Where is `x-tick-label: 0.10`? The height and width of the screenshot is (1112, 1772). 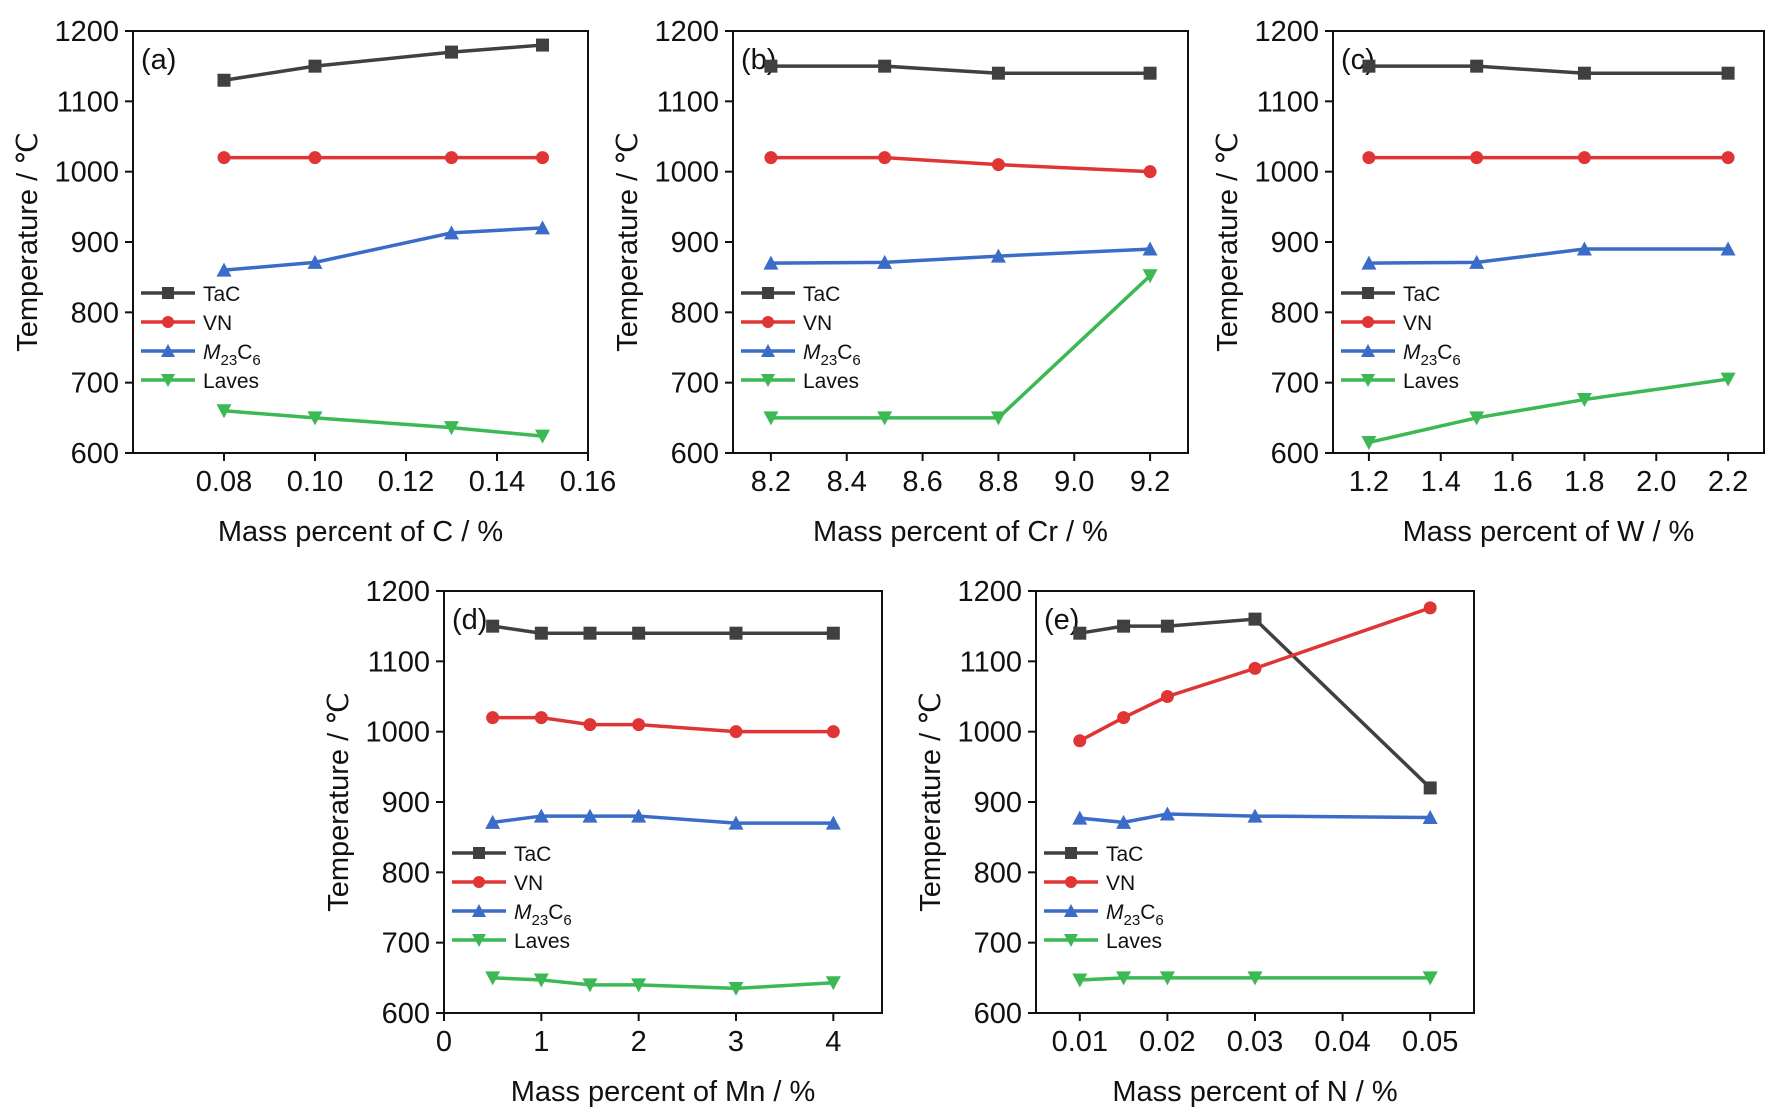
x-tick-label: 0.10 is located at coordinates (315, 482).